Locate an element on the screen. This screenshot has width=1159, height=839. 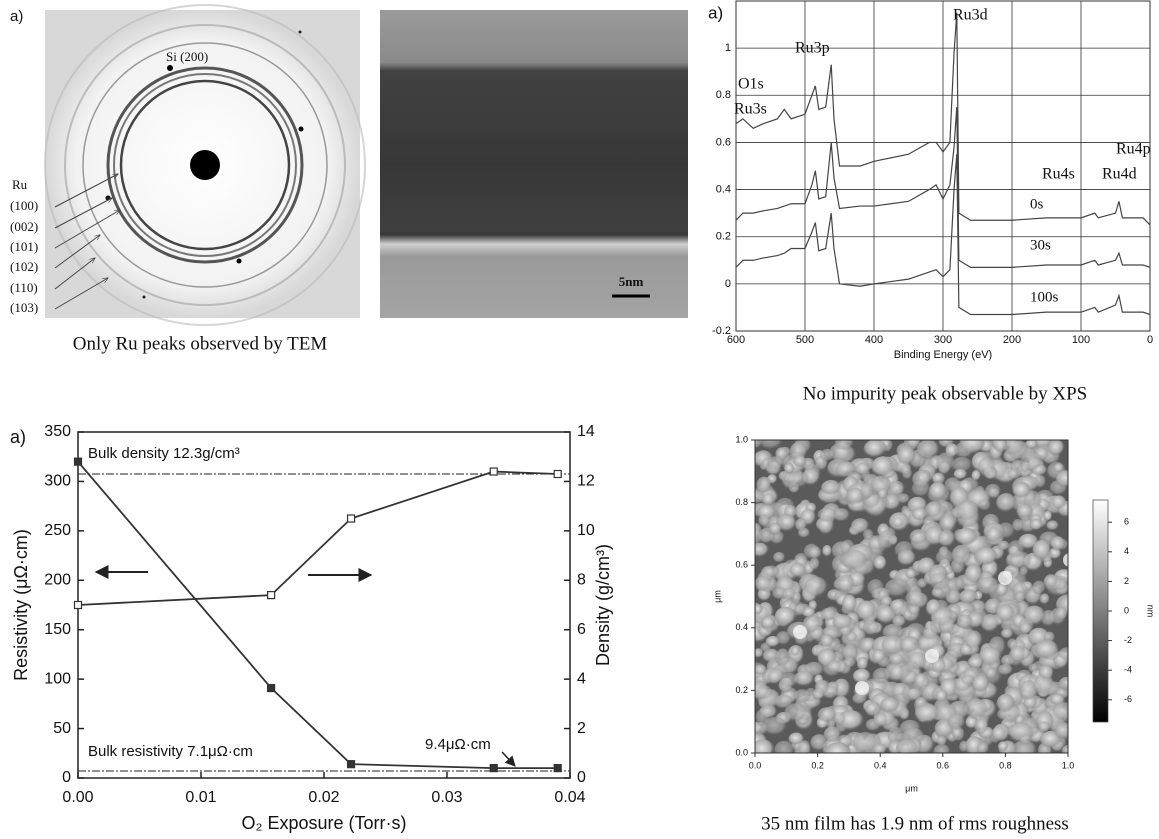
series-label: 100s is located at coordinates (1044, 297).